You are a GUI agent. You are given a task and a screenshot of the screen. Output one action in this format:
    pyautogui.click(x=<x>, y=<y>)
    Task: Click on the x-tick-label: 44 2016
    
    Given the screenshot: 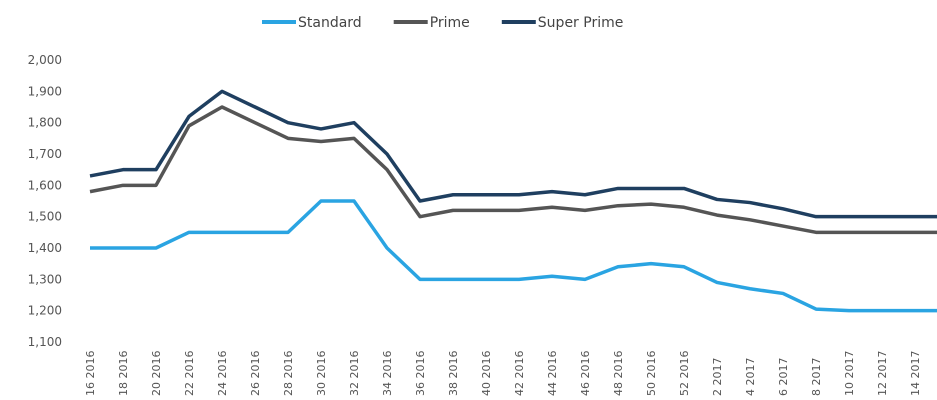 What is the action you would take?
    pyautogui.click(x=552, y=374)
    